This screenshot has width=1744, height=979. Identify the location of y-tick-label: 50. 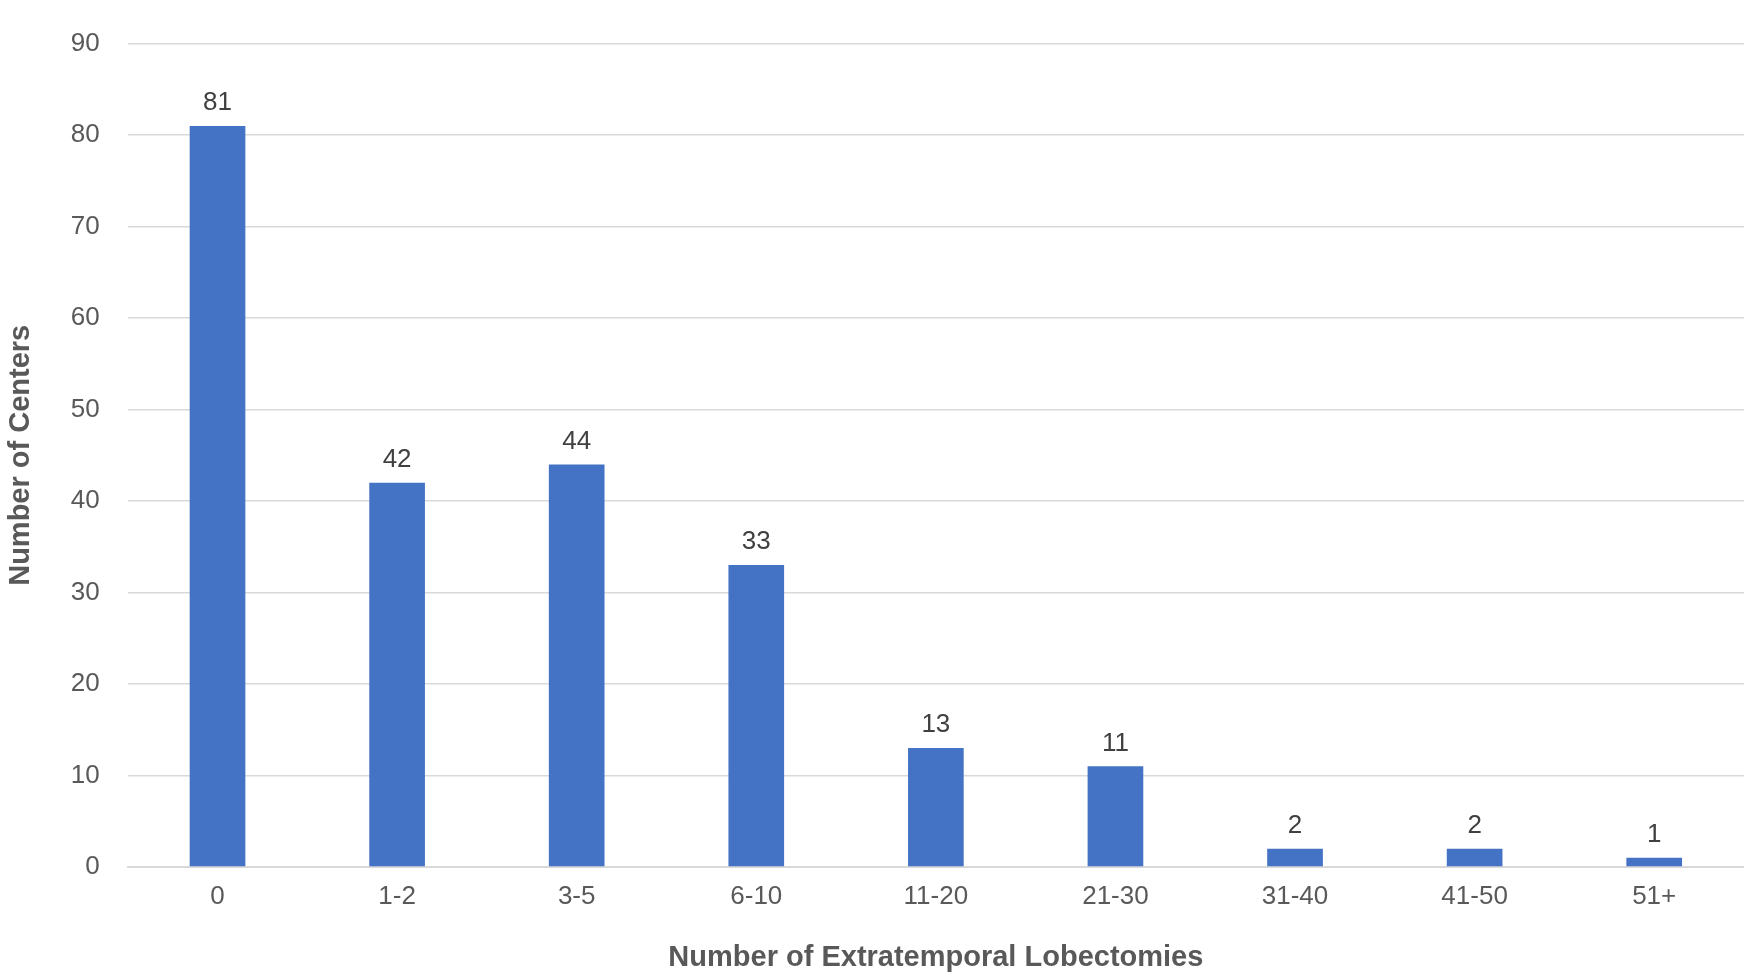
(85, 407).